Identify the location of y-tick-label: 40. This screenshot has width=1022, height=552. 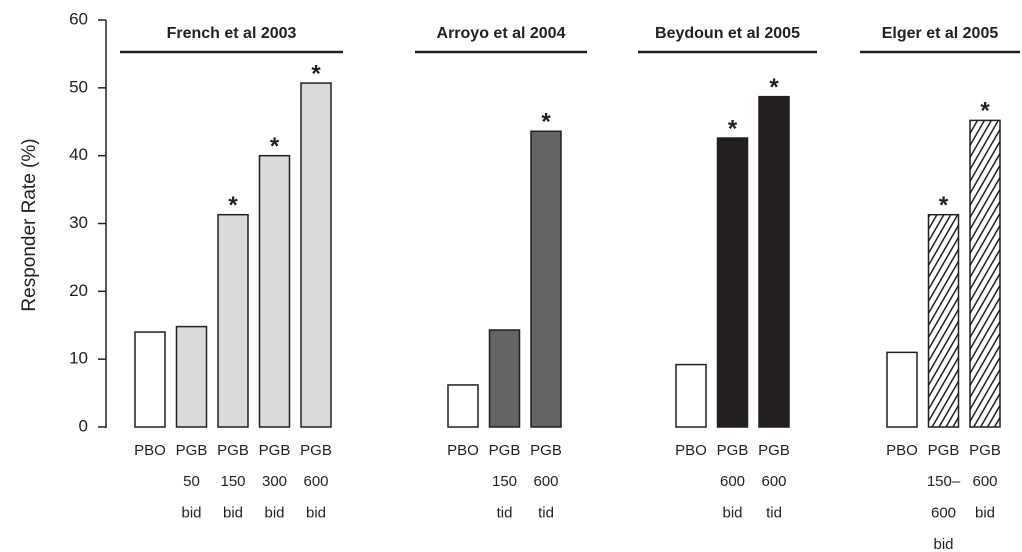
(78, 154).